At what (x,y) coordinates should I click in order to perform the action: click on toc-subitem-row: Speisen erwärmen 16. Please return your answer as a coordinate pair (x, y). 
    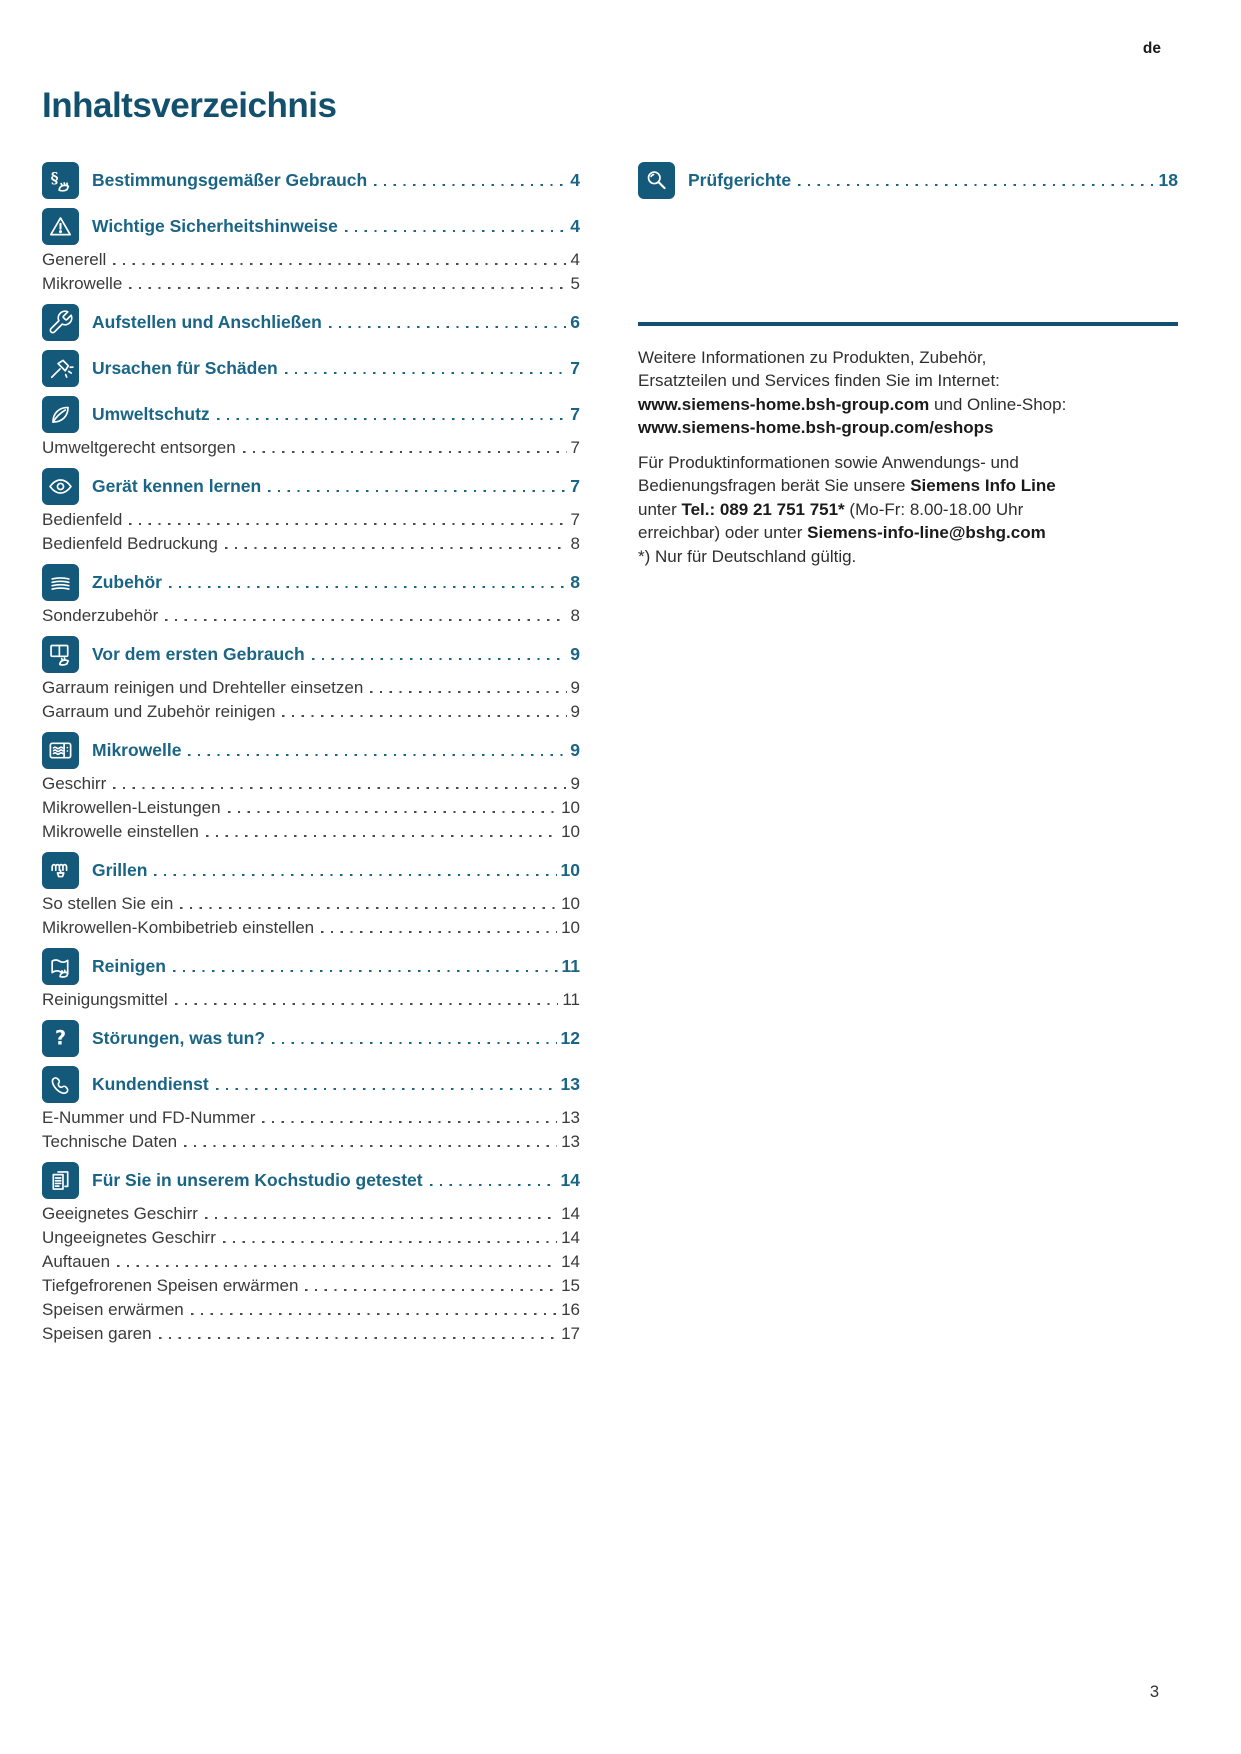
    Looking at the image, I should click on (311, 1310).